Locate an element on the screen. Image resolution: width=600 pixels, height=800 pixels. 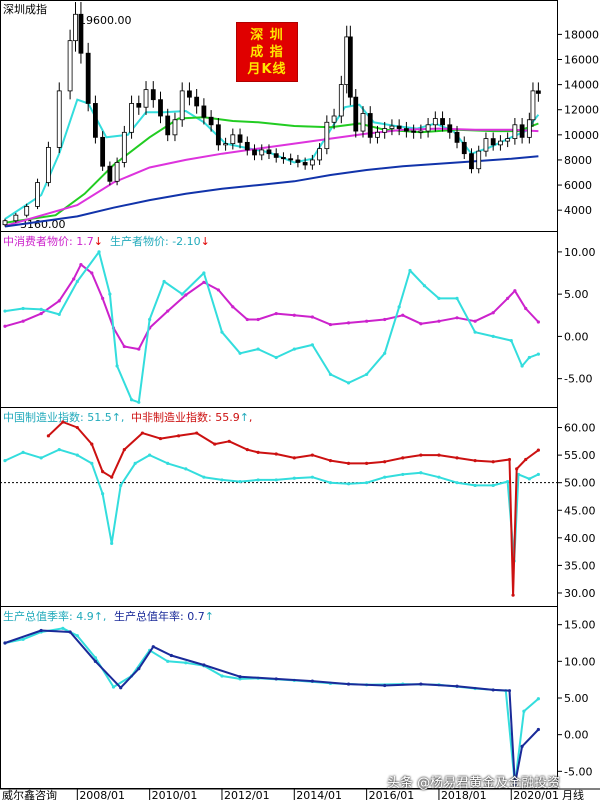
gdp-y-up-arrow-icon: ↑ is located at coordinates (209, 616).